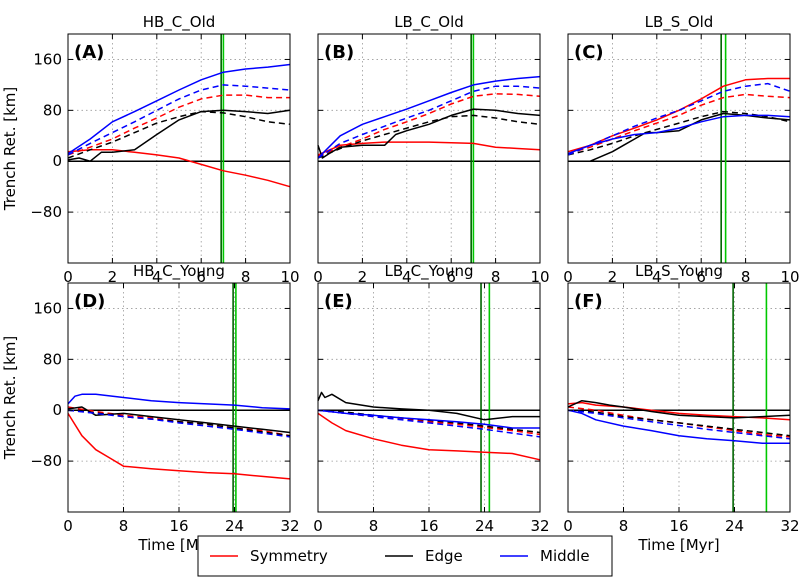 The image size is (803, 581). I want to click on legend-label-symmetry: Symmetry, so click(289, 556).